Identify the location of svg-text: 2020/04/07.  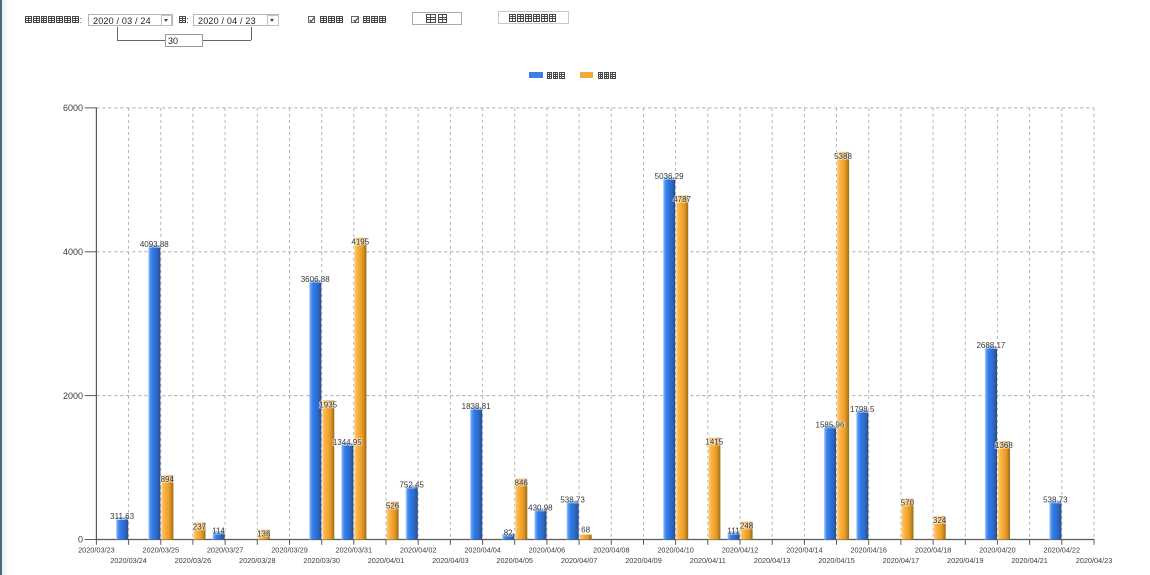
(579, 560).